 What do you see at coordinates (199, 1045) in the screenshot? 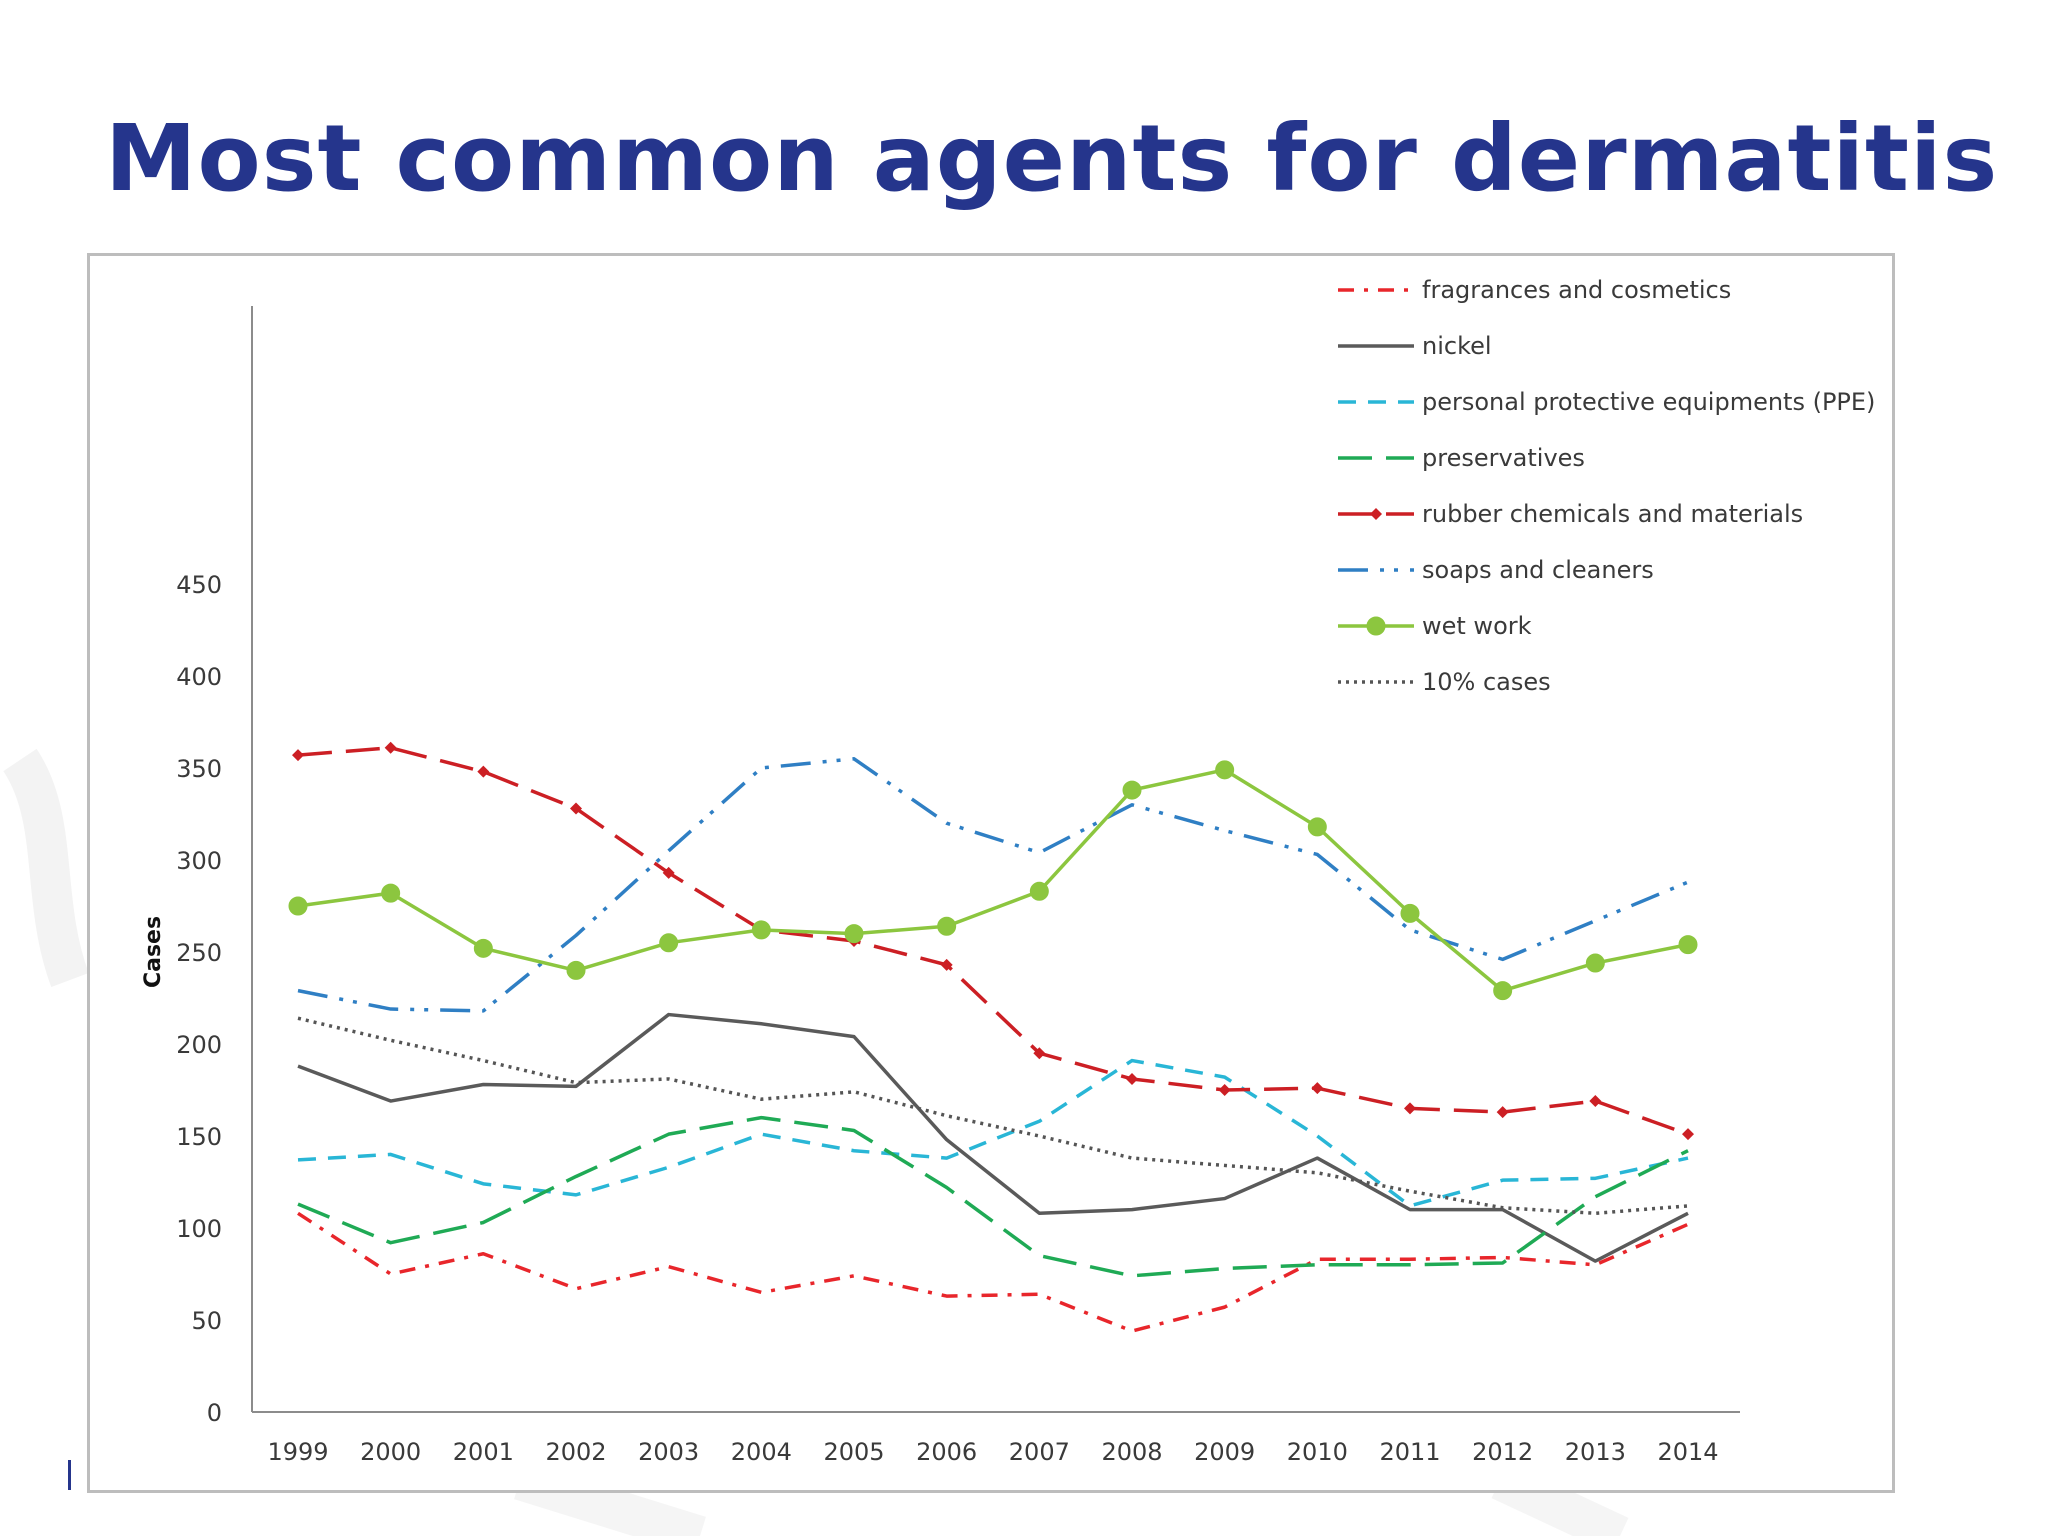
I see `y-tick-label: 200` at bounding box center [199, 1045].